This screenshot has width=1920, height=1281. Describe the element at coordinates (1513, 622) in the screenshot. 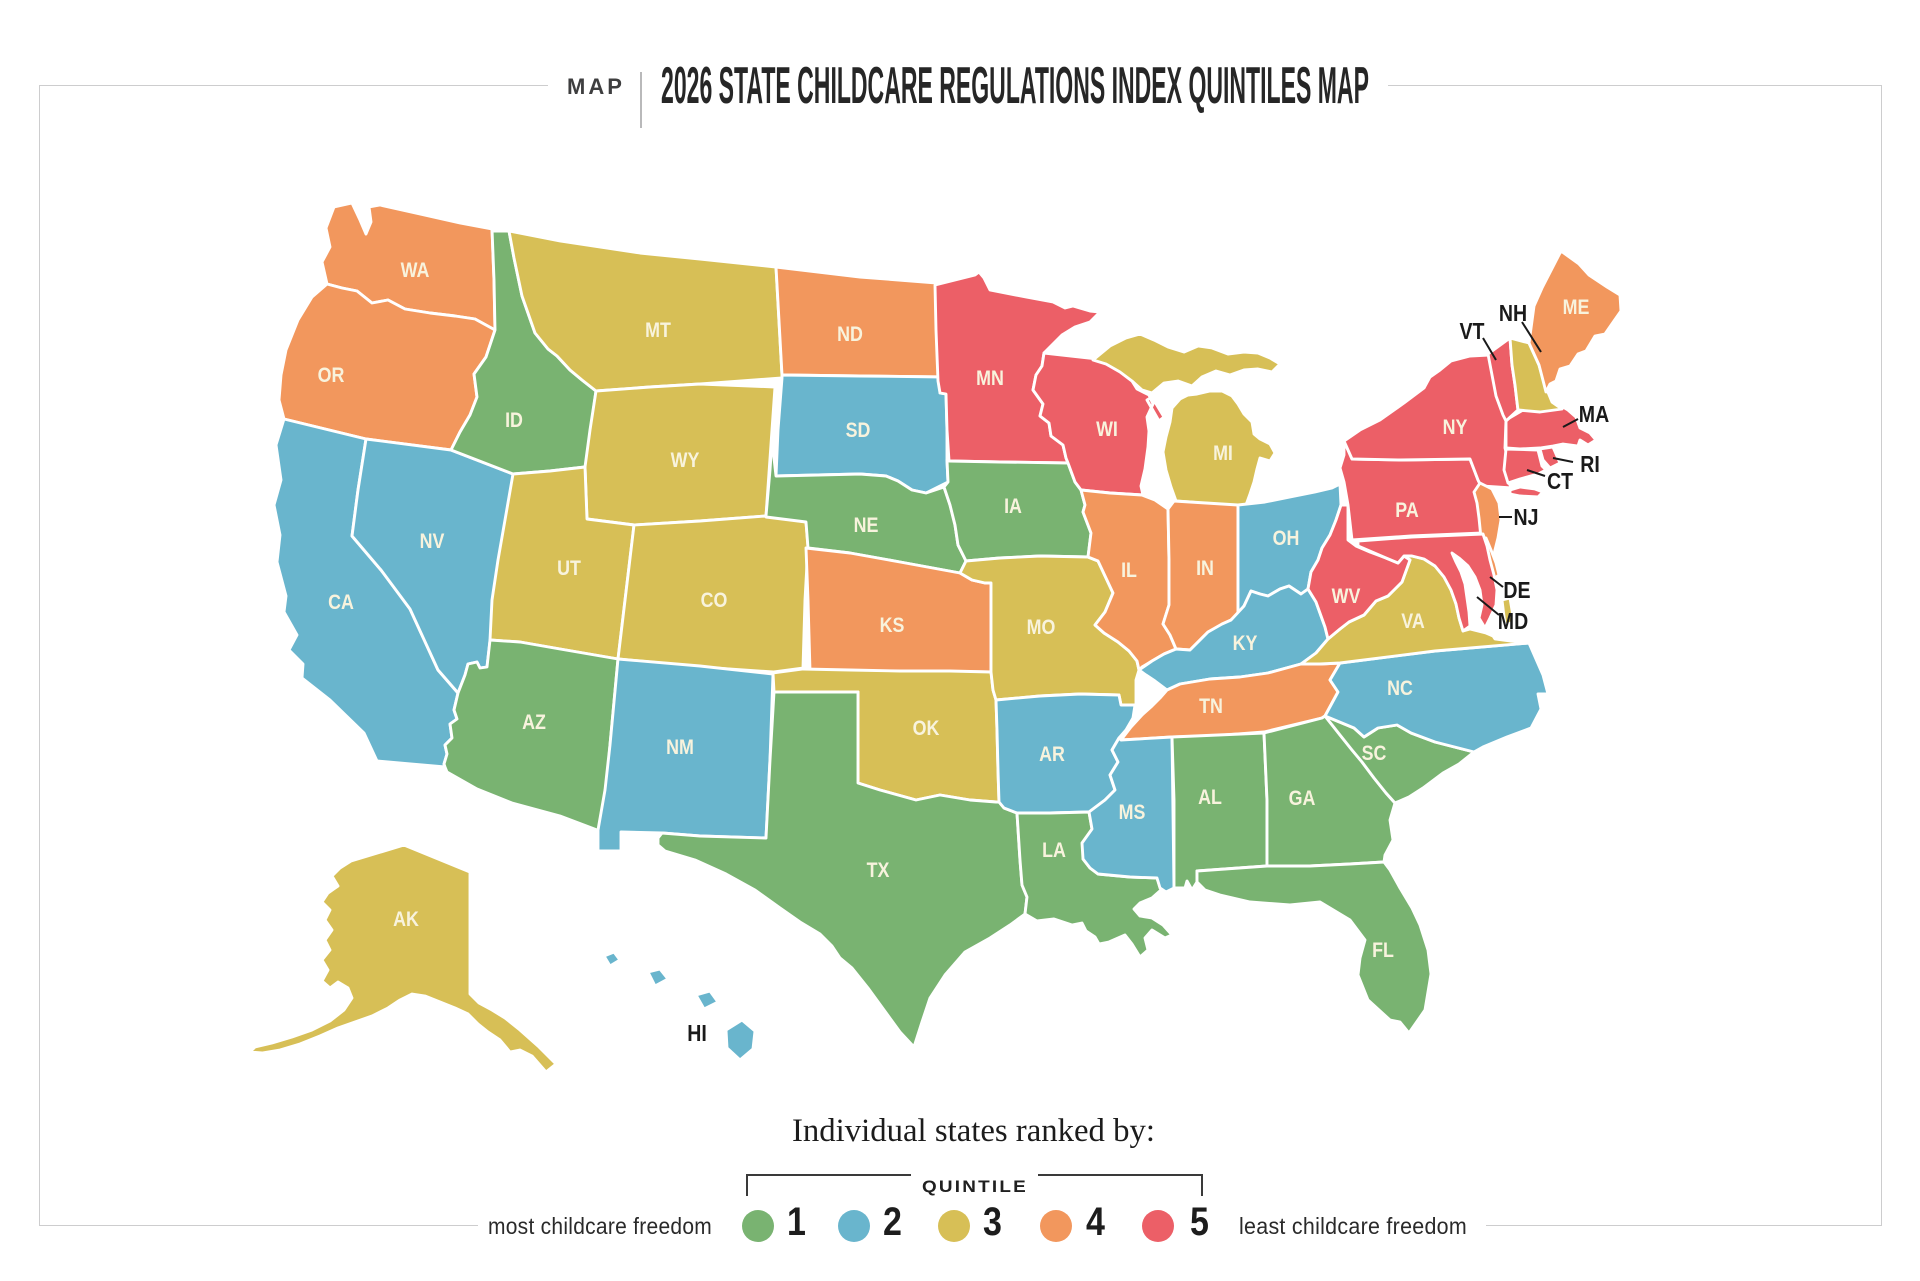

I see `svg-text: MD` at that location.